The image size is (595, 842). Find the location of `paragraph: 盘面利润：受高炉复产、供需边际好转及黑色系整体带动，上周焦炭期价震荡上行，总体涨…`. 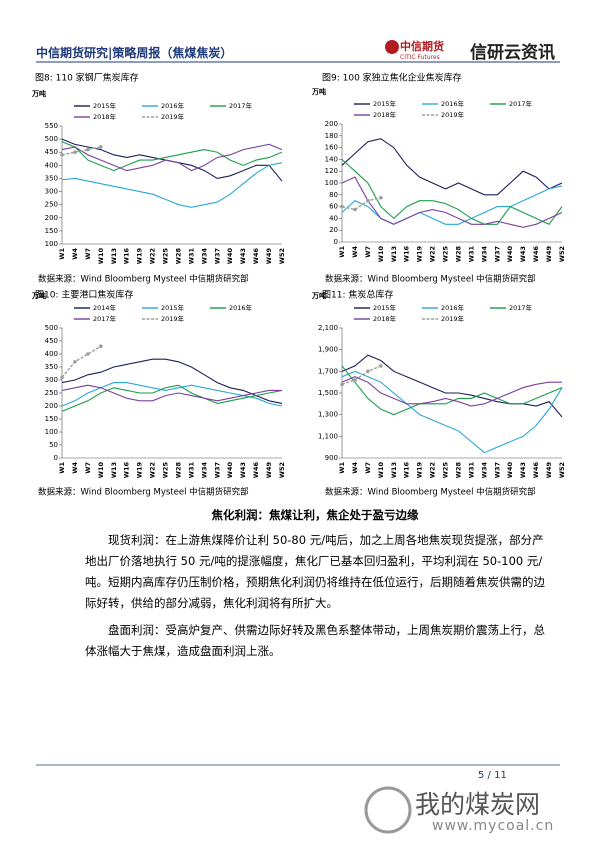

paragraph: 盘面利润：受高炉复产、供需边际好转及黑色系整体带动，上周焦炭期价震荡上行，总体涨… is located at coordinates (315, 640).